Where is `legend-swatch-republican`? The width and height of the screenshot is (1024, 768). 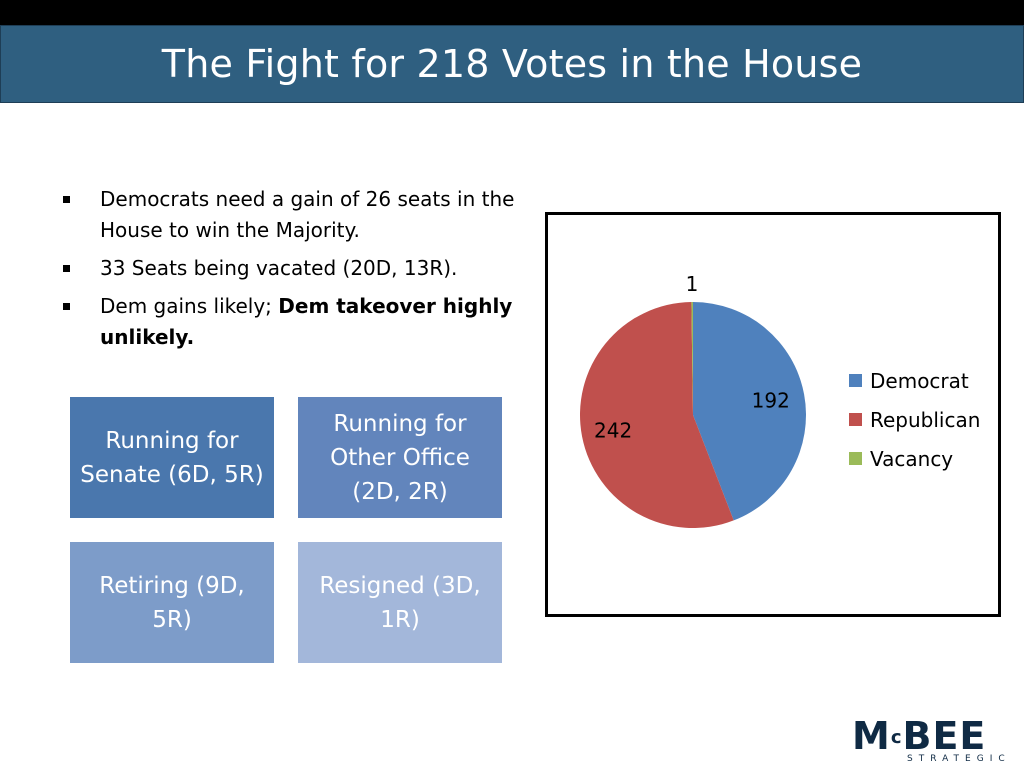 legend-swatch-republican is located at coordinates (855, 419).